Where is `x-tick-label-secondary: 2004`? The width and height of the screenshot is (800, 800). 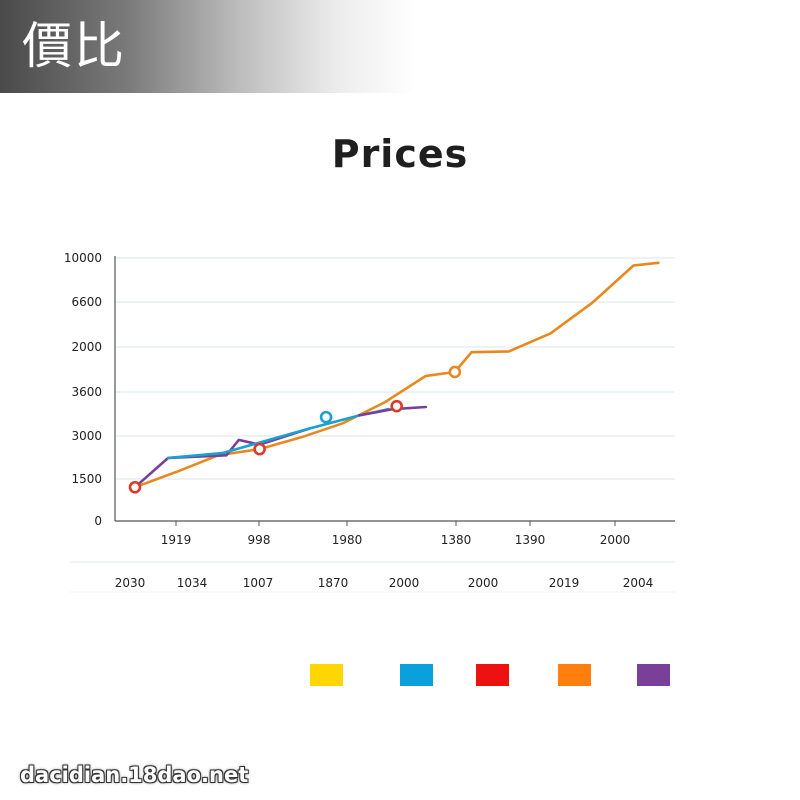 x-tick-label-secondary: 2004 is located at coordinates (638, 583).